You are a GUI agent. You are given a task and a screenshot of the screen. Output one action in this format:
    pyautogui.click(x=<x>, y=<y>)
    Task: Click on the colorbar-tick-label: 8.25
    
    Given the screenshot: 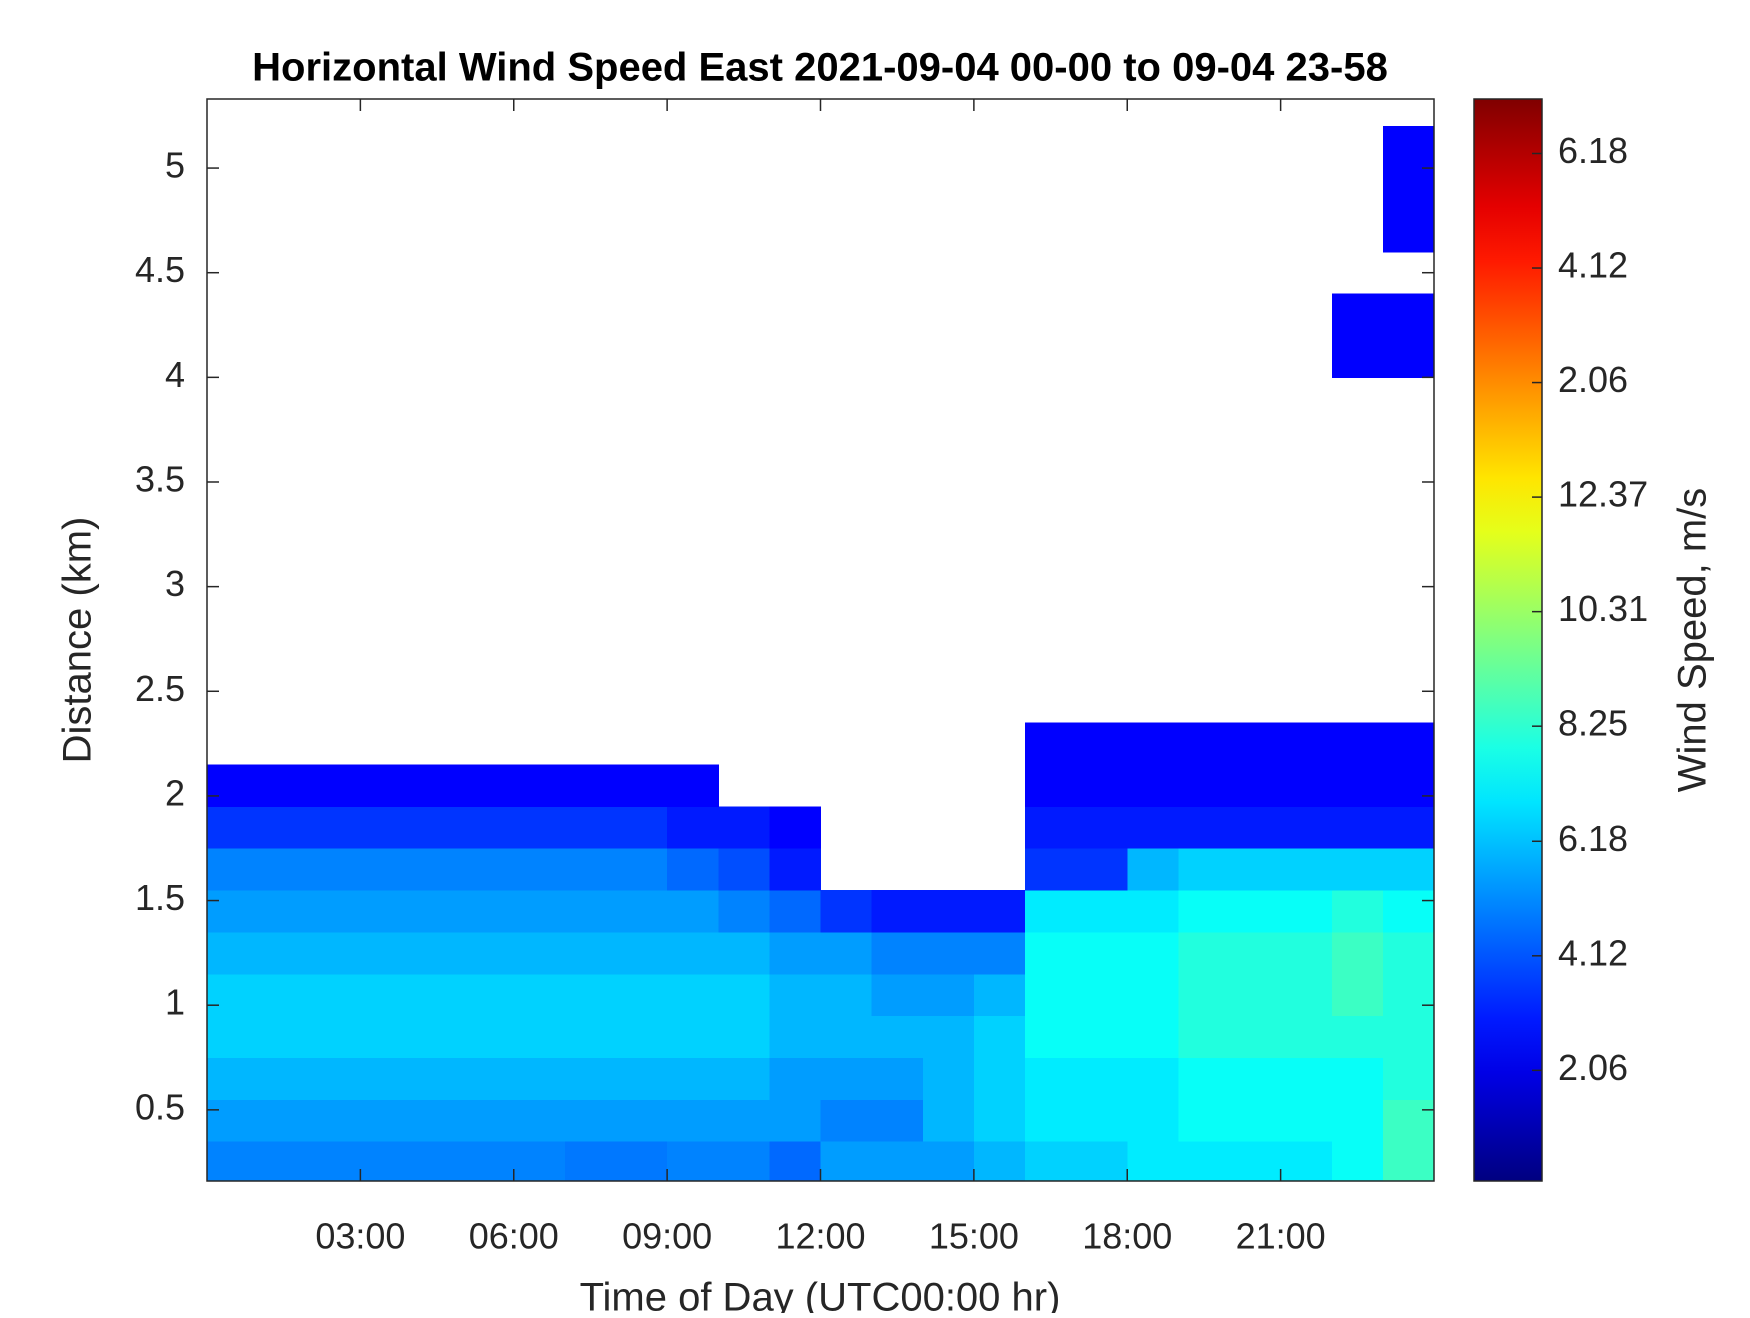 What is the action you would take?
    pyautogui.click(x=1593, y=723)
    